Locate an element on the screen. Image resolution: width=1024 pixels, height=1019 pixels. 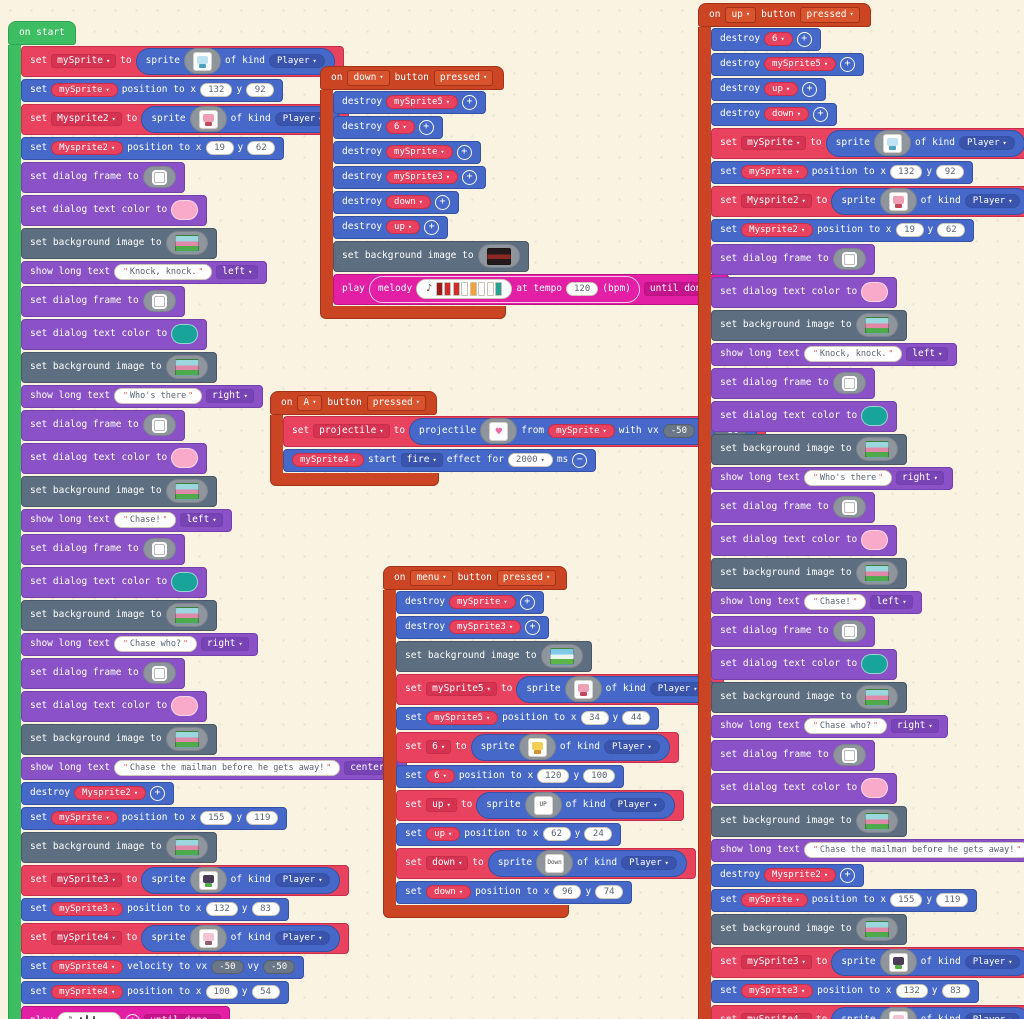
sprite-image-slot: UP is located at coordinates (543, 805).